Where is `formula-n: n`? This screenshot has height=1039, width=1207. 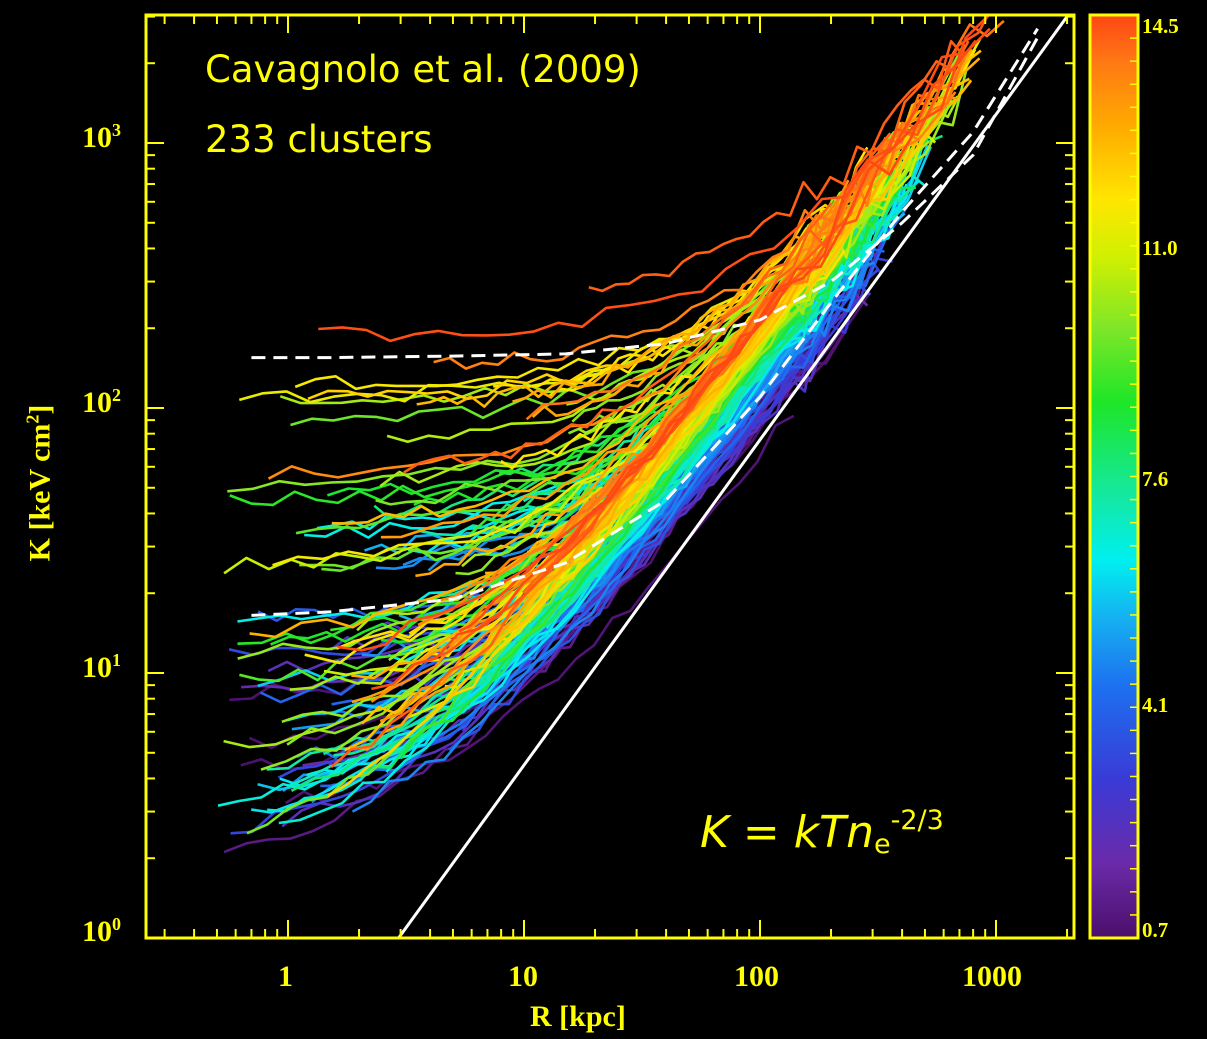 formula-n: n is located at coordinates (860, 832).